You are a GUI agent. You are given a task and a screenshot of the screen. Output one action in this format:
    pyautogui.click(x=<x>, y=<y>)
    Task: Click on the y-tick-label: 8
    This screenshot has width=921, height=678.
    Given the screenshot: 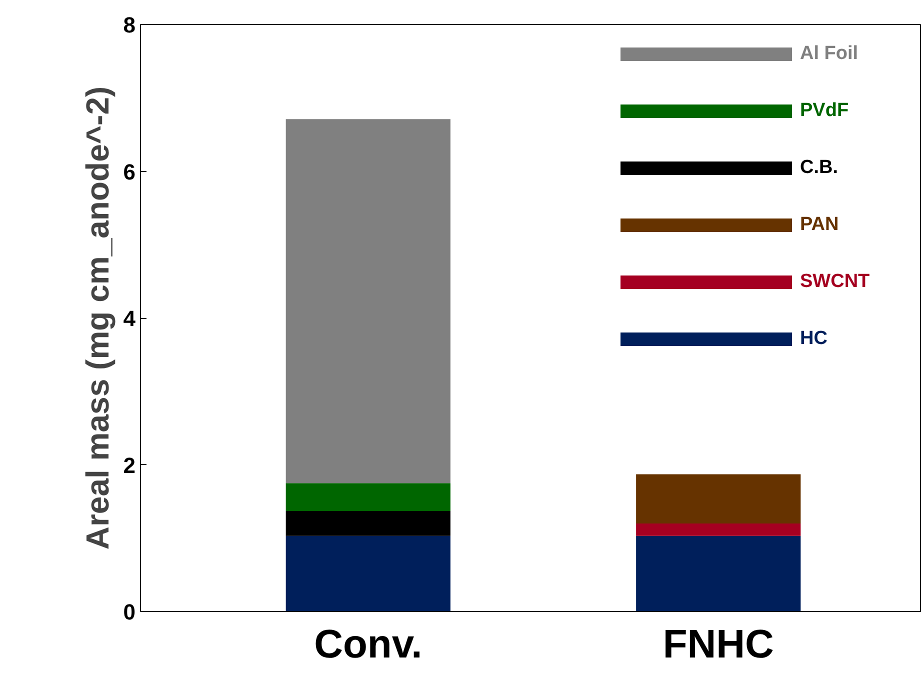 What is the action you would take?
    pyautogui.click(x=129, y=25)
    